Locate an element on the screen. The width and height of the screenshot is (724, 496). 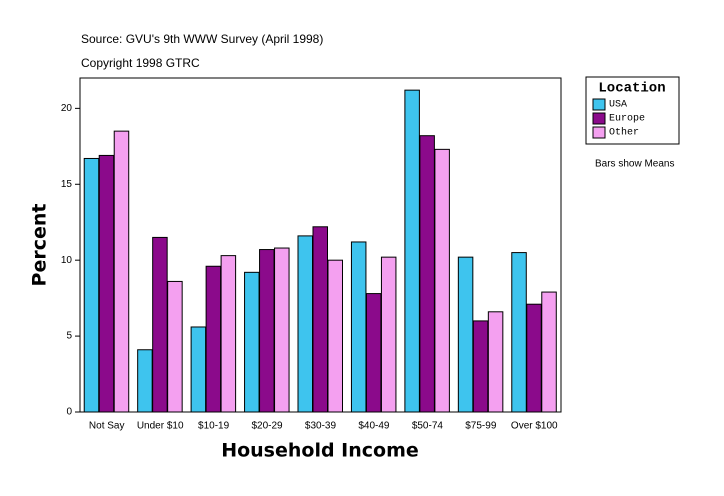
x-tick-label: $30-39 is located at coordinates (321, 426).